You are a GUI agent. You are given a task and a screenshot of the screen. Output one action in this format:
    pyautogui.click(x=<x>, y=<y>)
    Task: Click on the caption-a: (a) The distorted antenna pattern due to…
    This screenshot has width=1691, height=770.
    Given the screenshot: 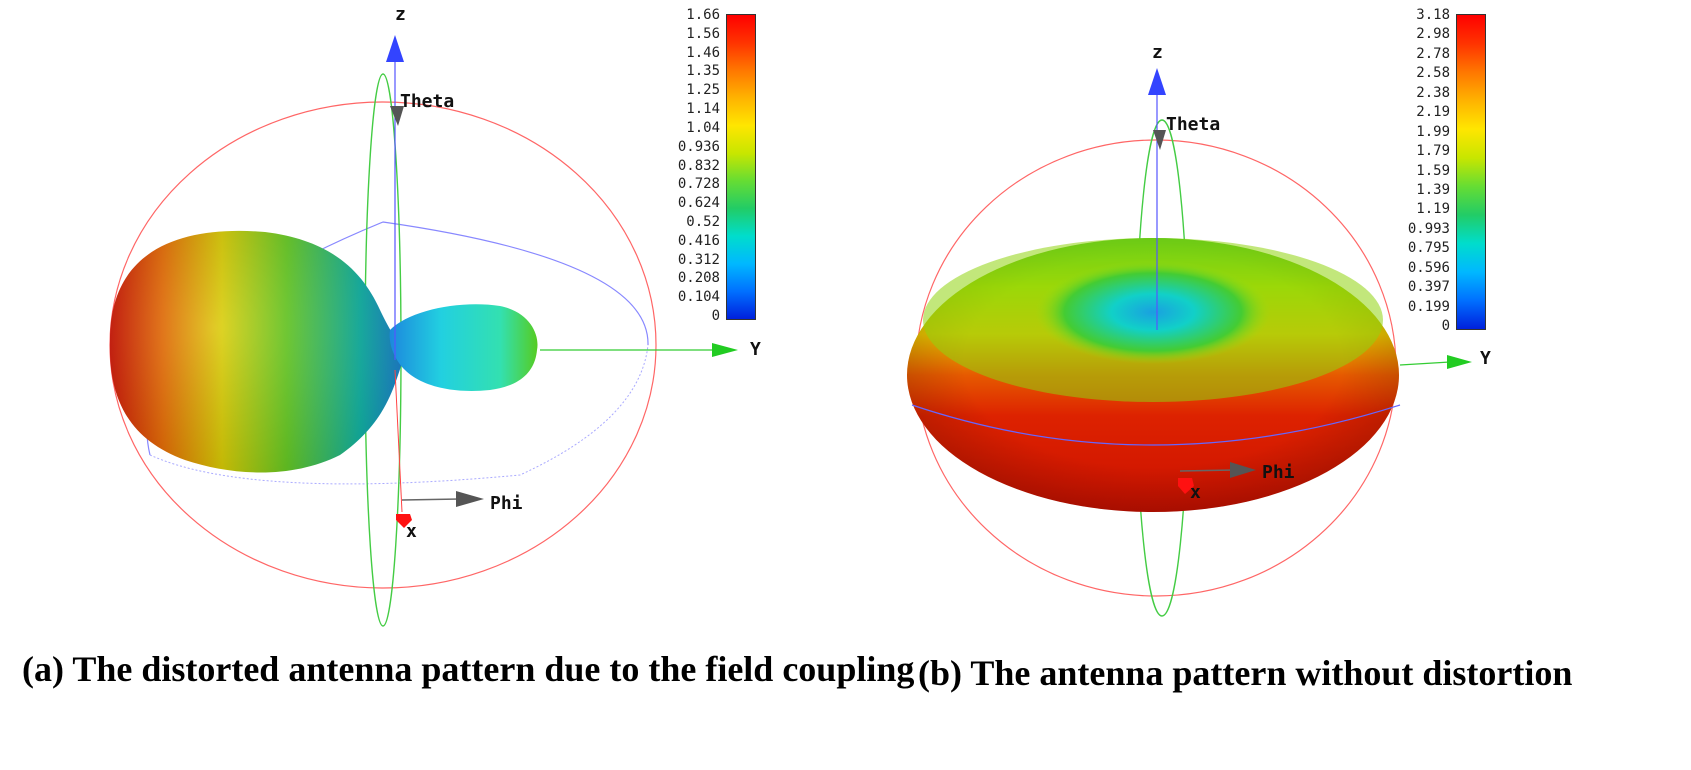 What is the action you would take?
    pyautogui.click(x=468, y=669)
    